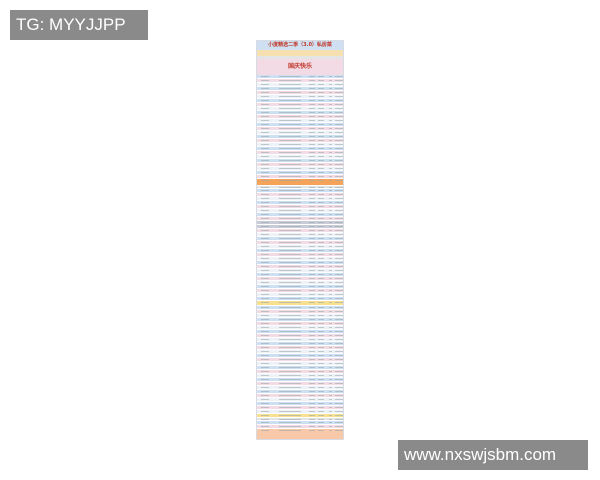 The height and width of the screenshot is (480, 600). Describe the element at coordinates (300, 45) in the screenshot. I see `sheet-title: 小度精选二季（3.0）私房菜` at that location.